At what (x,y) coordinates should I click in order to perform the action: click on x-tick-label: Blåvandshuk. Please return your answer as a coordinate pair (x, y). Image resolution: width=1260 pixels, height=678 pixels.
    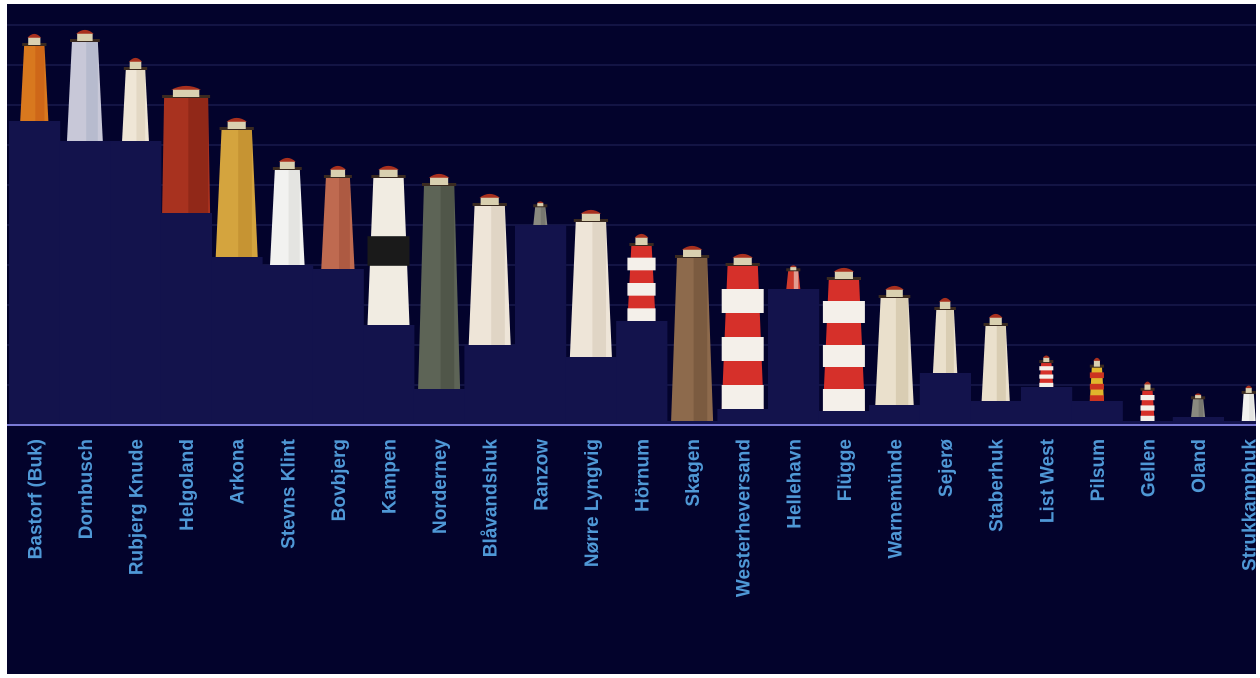
    Looking at the image, I should click on (491, 498).